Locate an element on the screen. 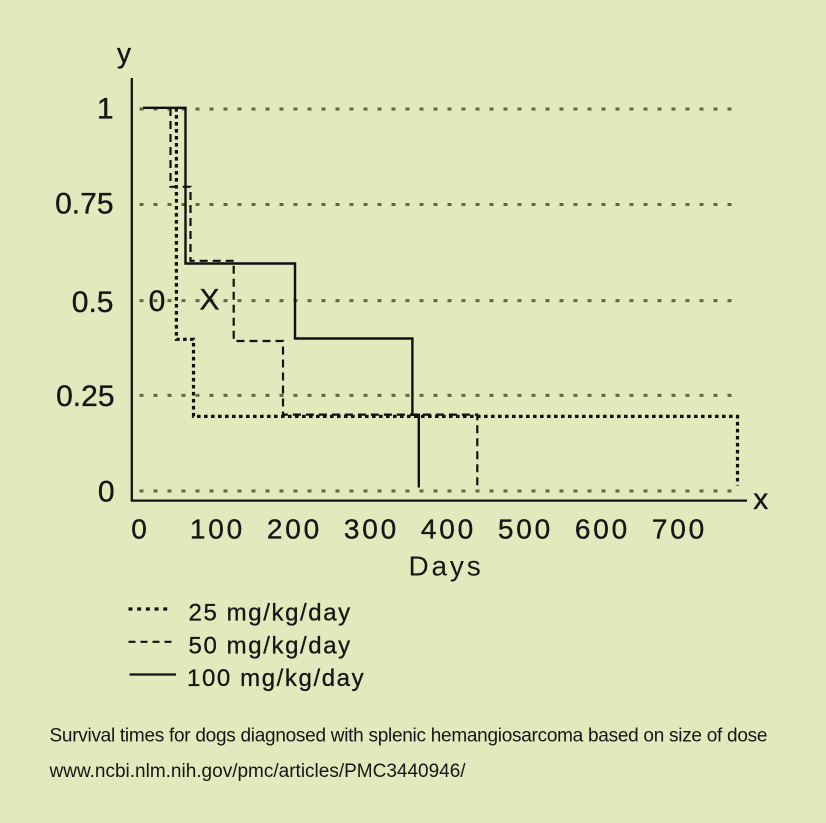 The image size is (826, 823). svg-text: y is located at coordinates (124, 53).